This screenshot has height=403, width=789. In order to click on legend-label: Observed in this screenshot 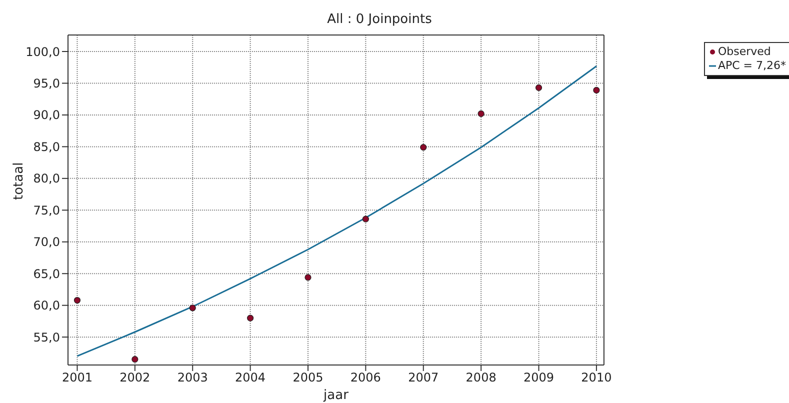, I will do `click(744, 52)`.